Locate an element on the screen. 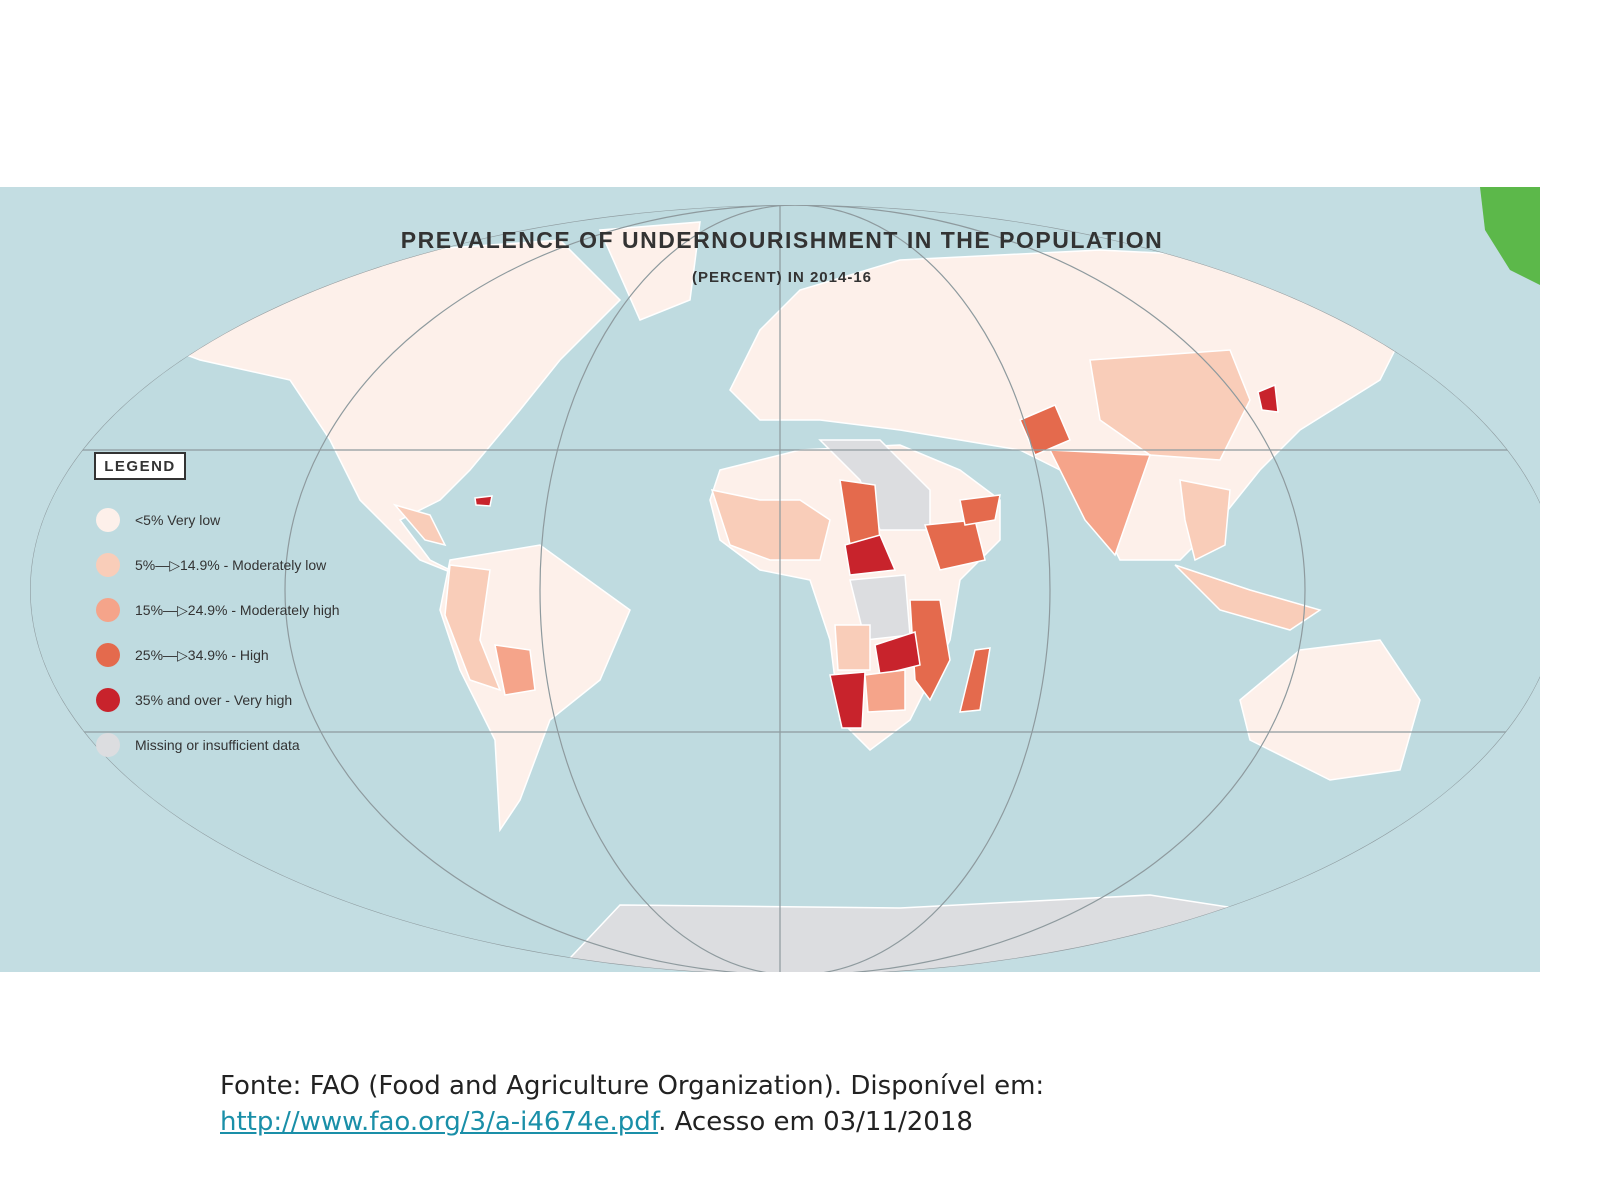 The image size is (1600, 1200). legend-label: 5%—▷14.9% - Moderately low is located at coordinates (231, 565).